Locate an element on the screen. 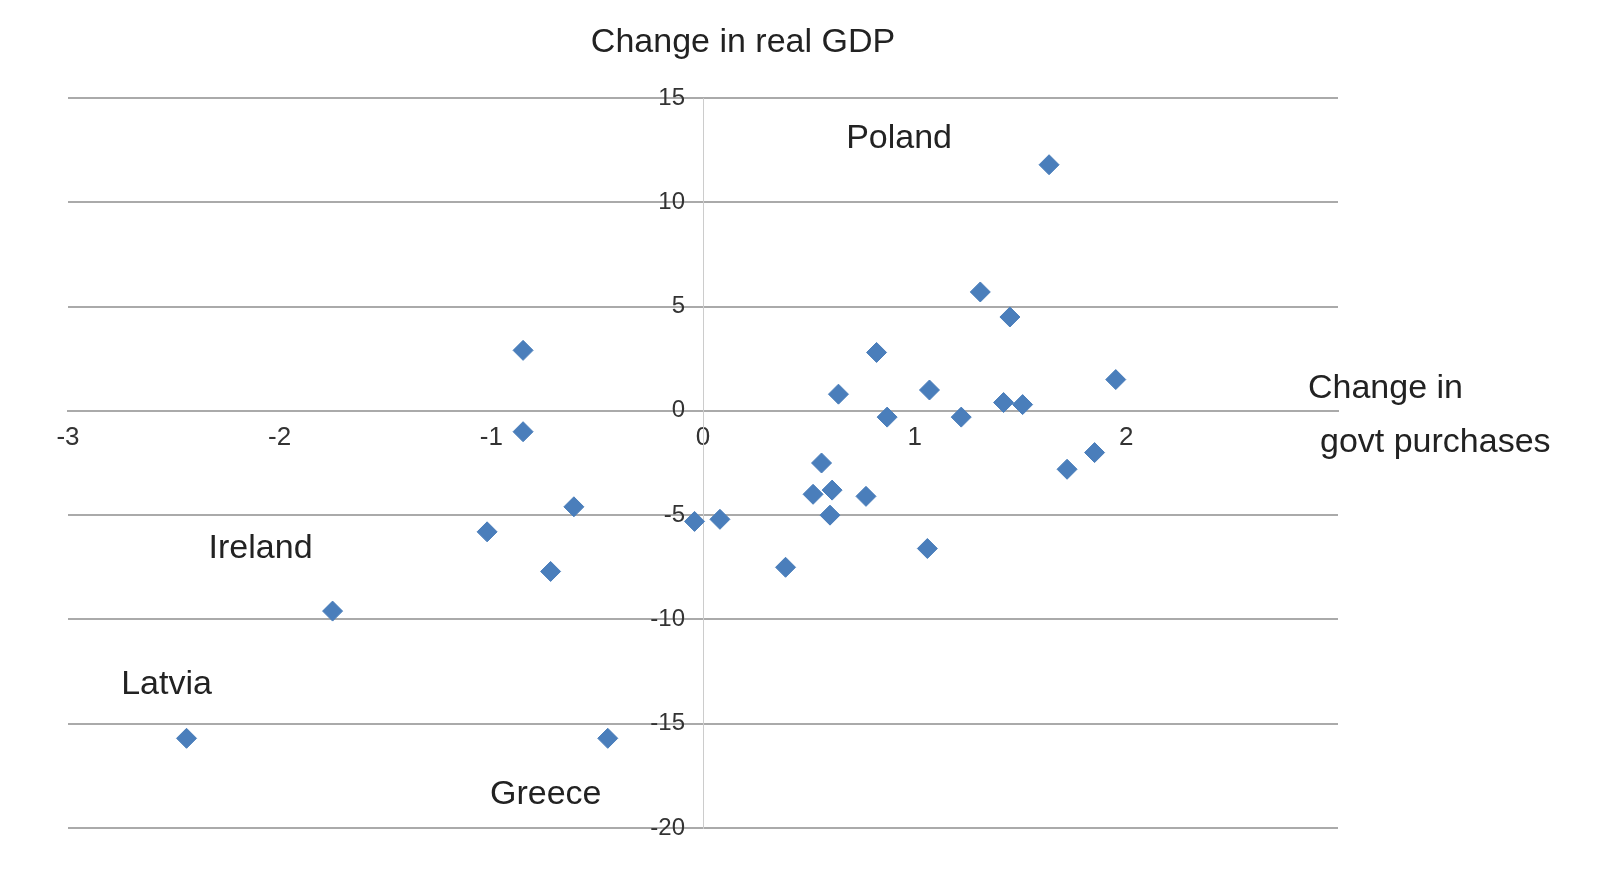 Image resolution: width=1608 pixels, height=896 pixels. x-tick-label: 2 is located at coordinates (1126, 435).